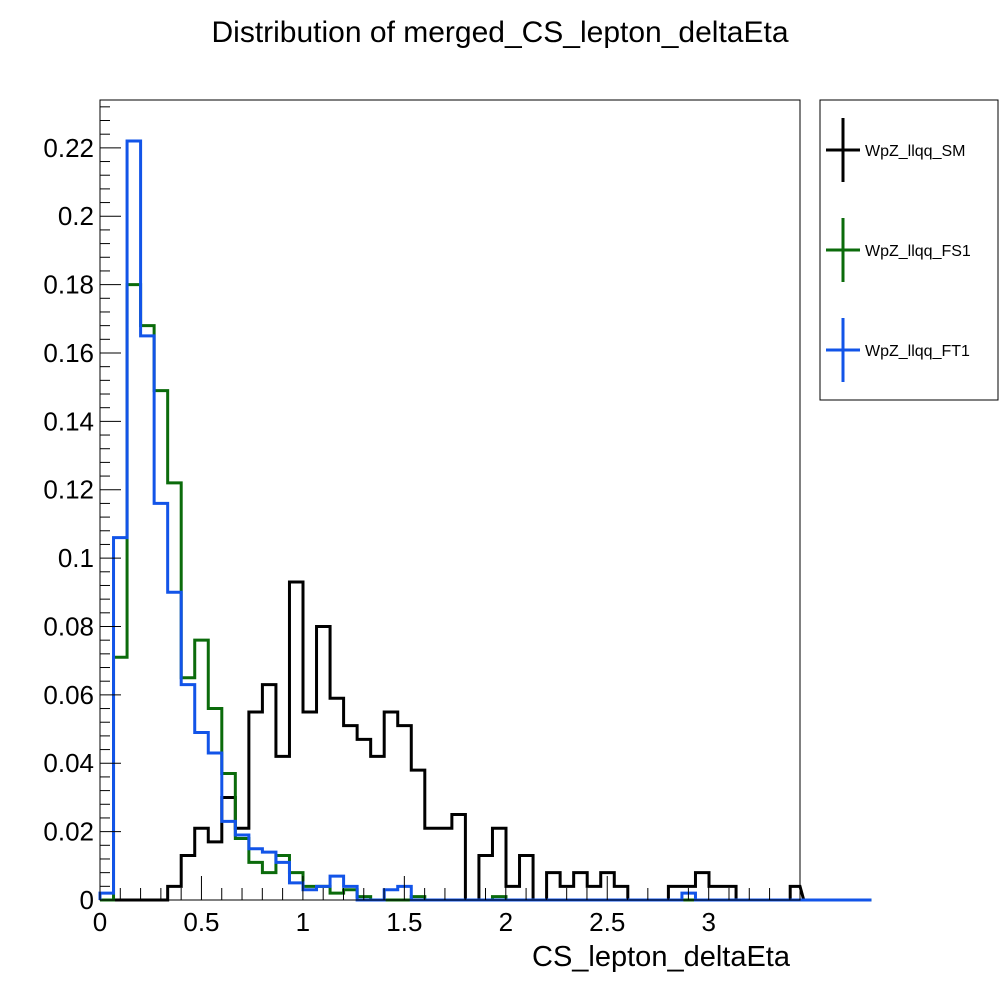 The image size is (1000, 1000). I want to click on y-tick-label: 0.08, so click(68, 626).